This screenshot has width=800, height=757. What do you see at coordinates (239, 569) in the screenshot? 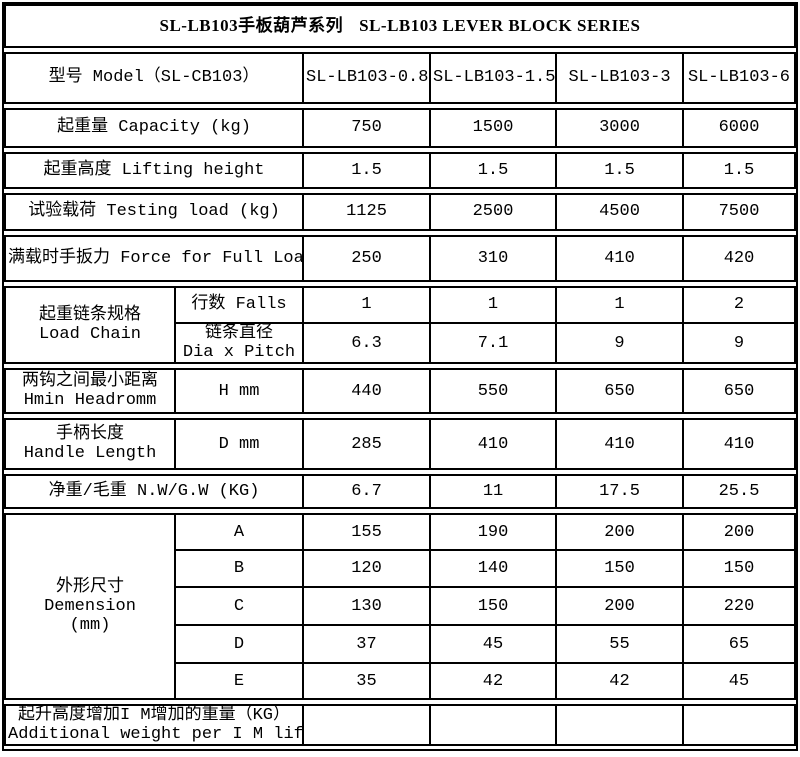
I see `dimension-letter: B` at bounding box center [239, 569].